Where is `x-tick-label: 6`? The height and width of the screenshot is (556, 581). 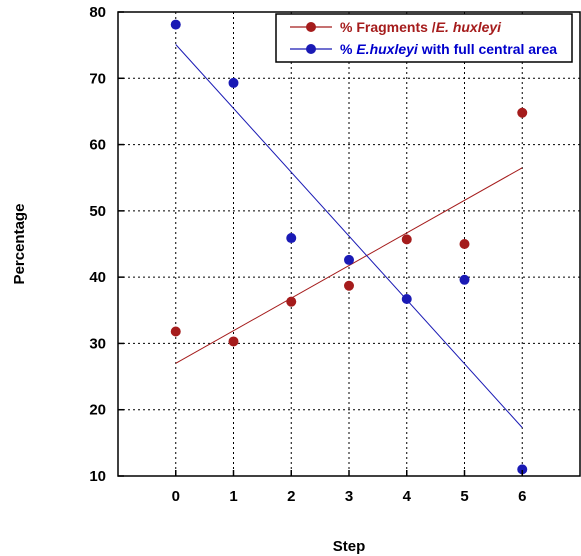 x-tick-label: 6 is located at coordinates (522, 496).